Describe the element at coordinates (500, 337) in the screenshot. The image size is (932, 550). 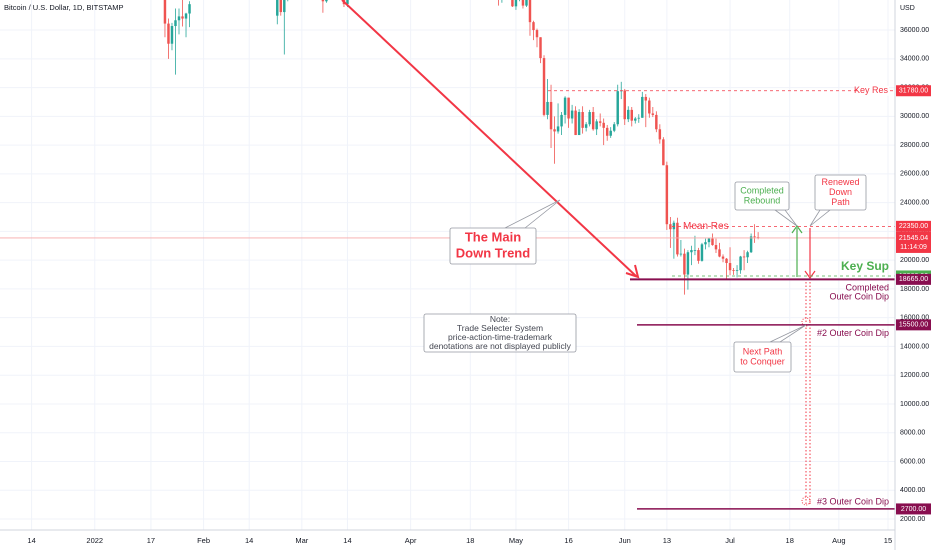
I see `callout-text: price-action-time-trademark` at that location.